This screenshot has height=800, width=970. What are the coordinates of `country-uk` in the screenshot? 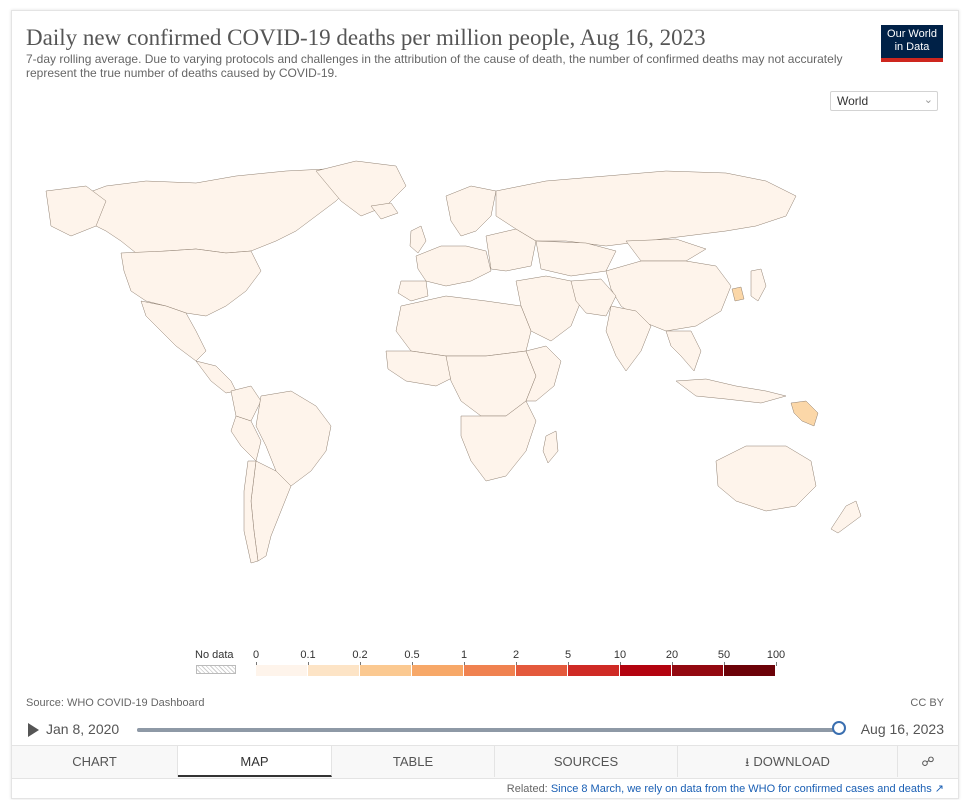 It's located at (418, 239).